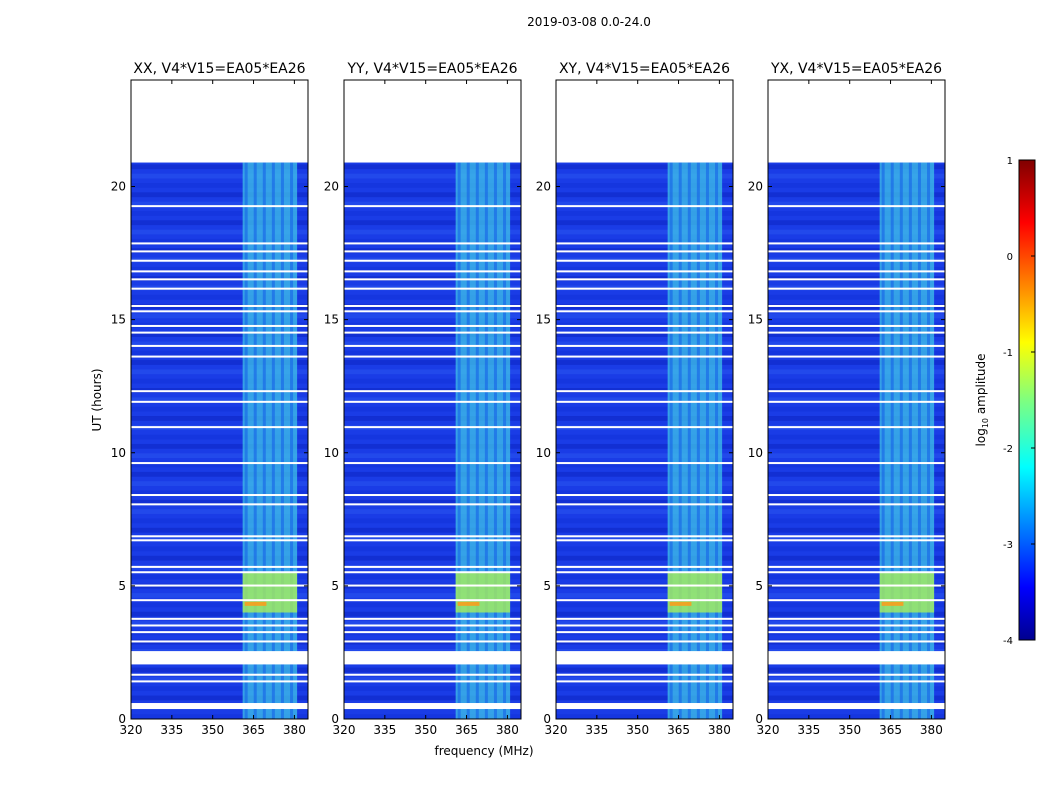  What do you see at coordinates (294, 730) in the screenshot?
I see `x-tick-label-xx: 380` at bounding box center [294, 730].